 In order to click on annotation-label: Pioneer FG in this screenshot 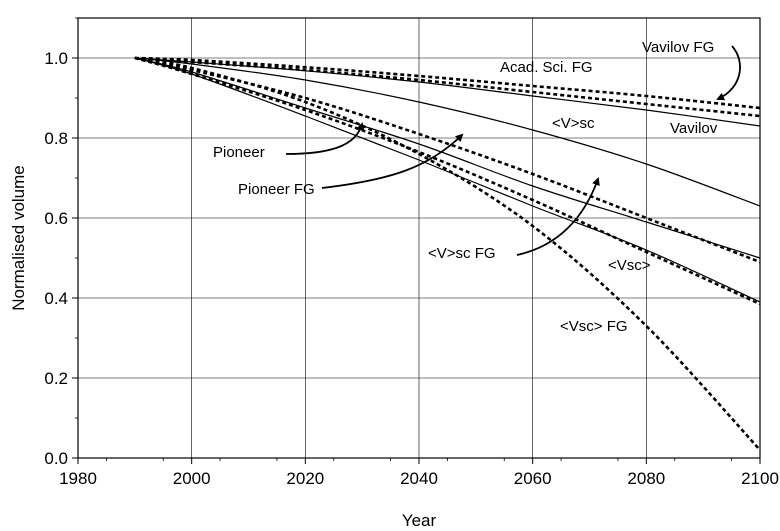, I will do `click(276, 189)`.